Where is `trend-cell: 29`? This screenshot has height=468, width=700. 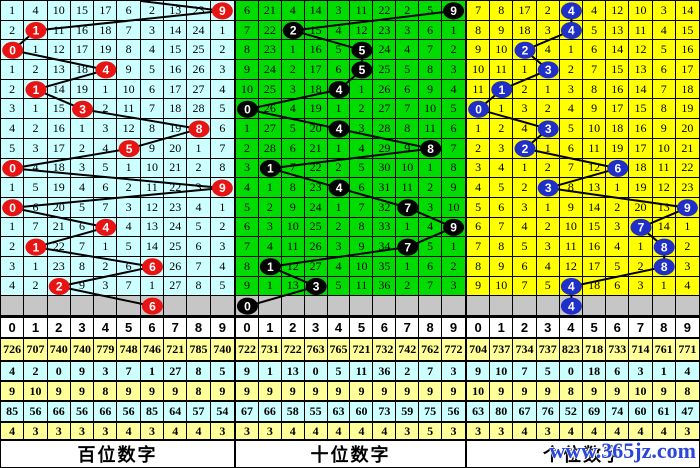
trend-cell: 29 is located at coordinates (385, 148).